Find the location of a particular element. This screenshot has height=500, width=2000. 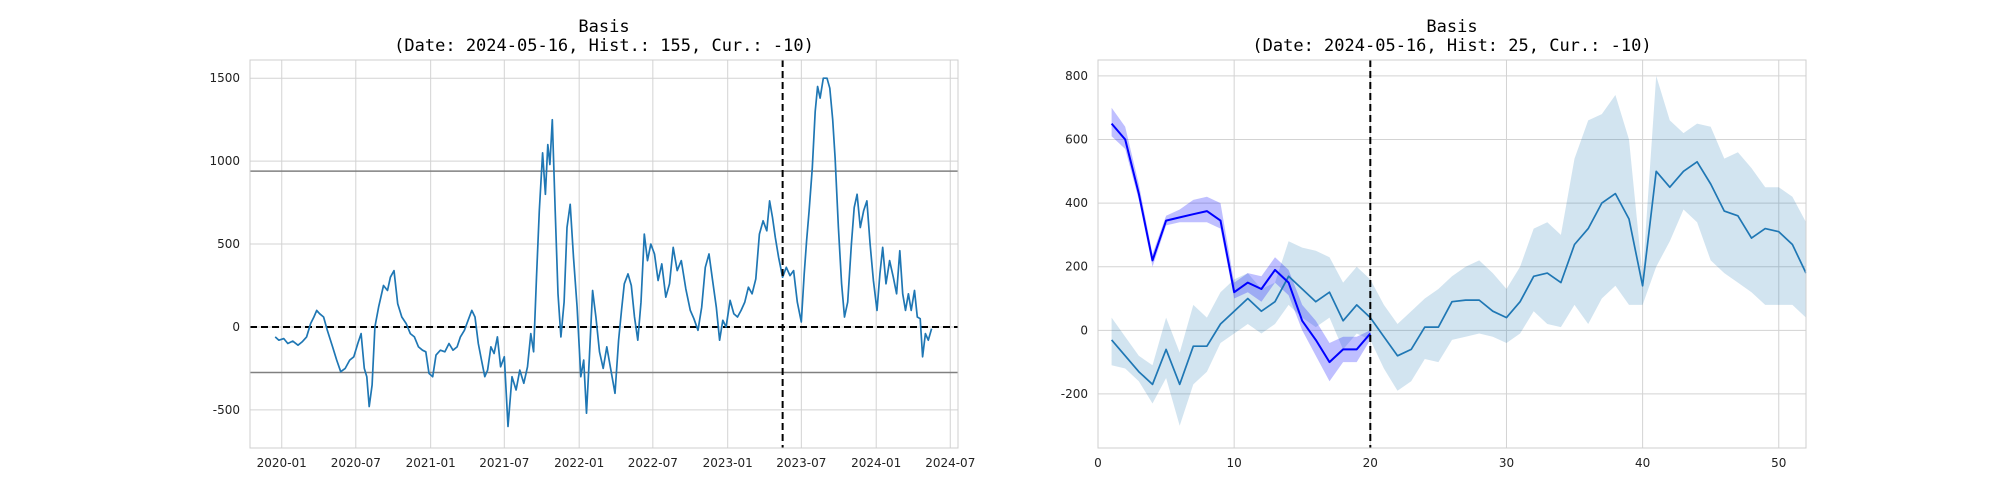

x-tick-label: 0 is located at coordinates (1098, 463).